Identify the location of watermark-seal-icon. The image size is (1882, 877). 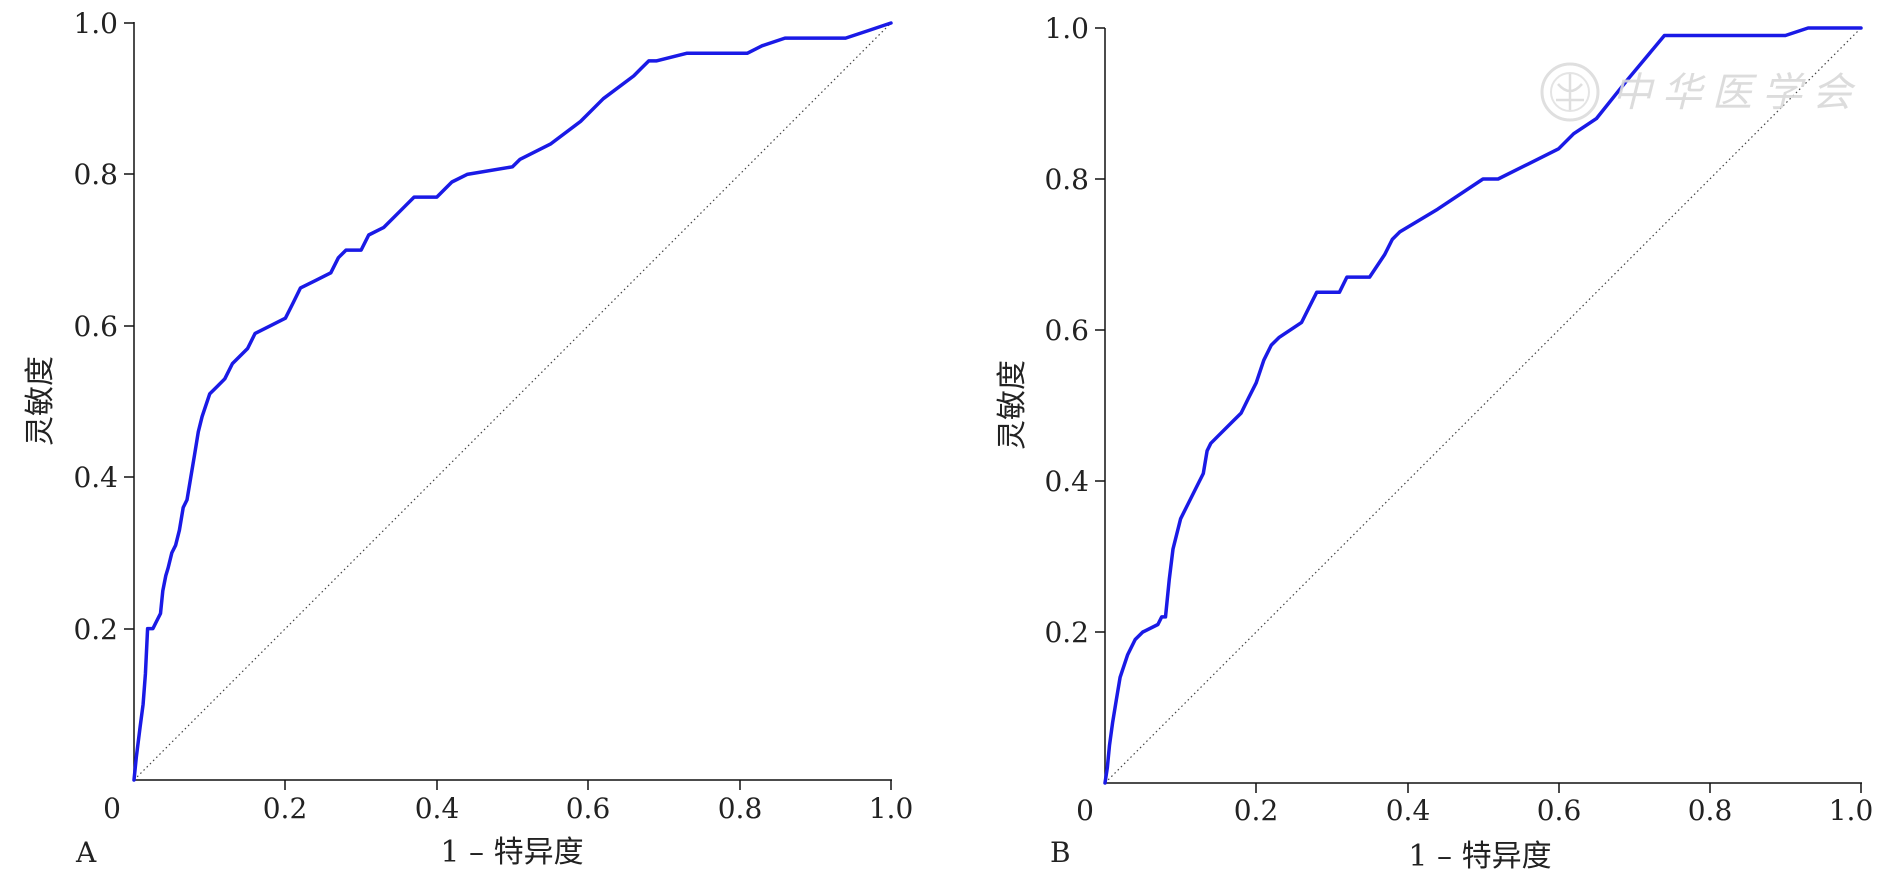
(1570, 92).